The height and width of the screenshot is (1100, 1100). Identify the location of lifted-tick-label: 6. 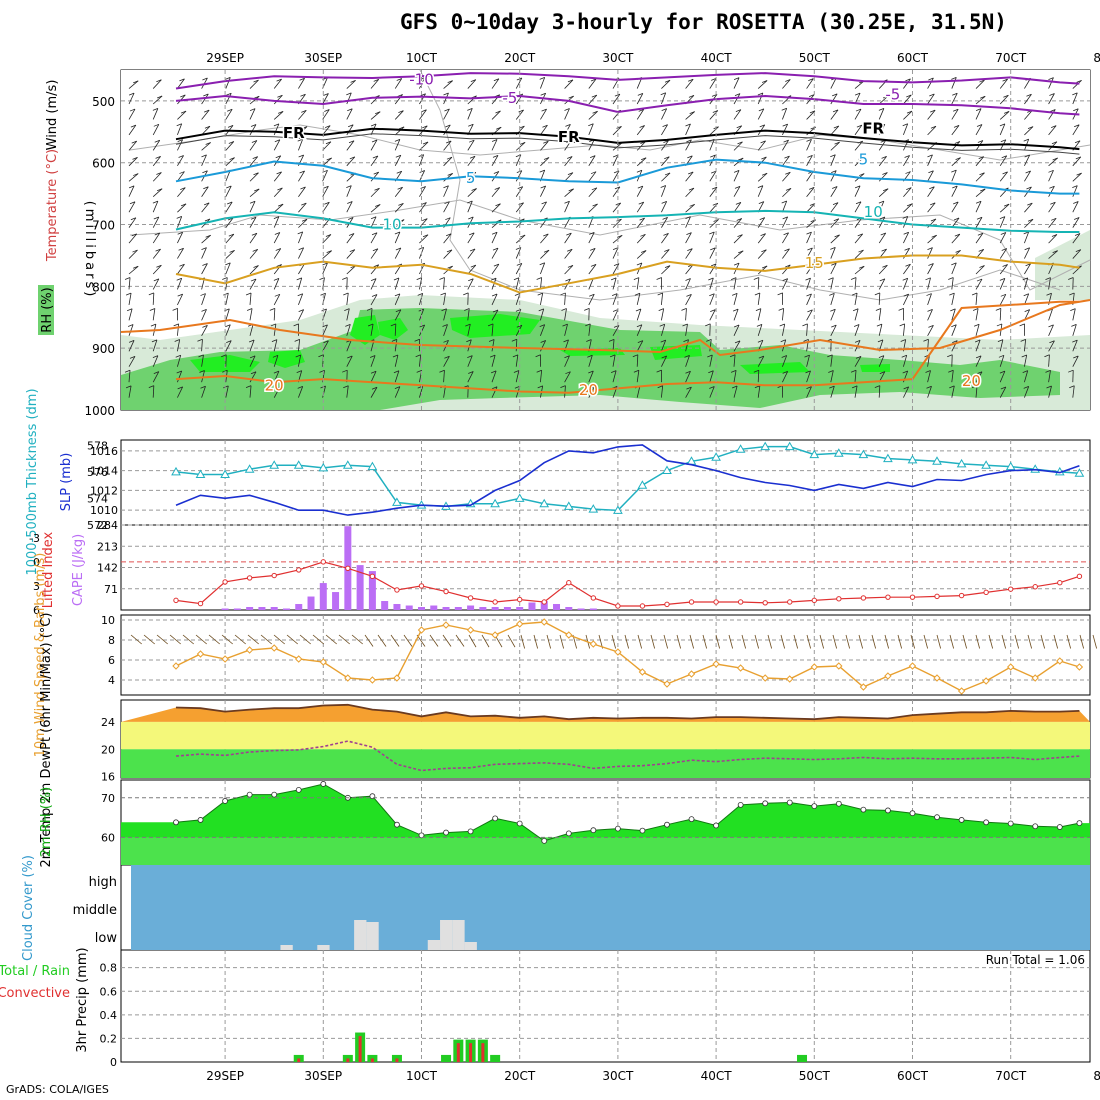
(36, 610).